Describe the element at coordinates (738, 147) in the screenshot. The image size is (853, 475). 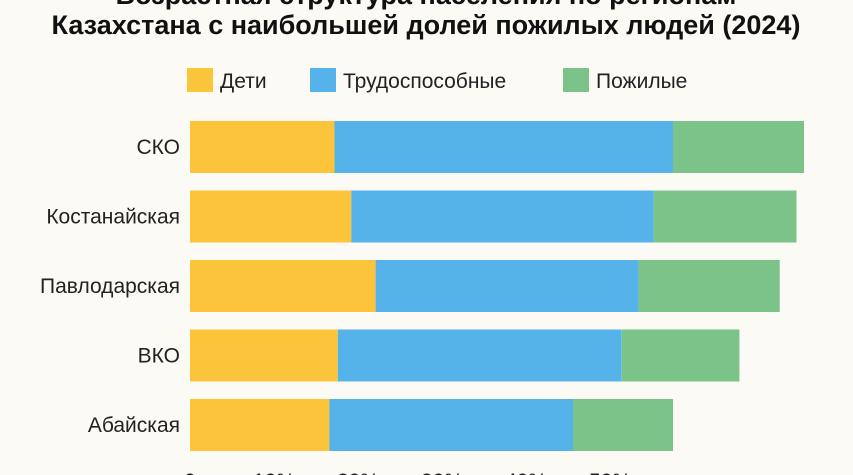
I see `bar-sko-elderly` at that location.